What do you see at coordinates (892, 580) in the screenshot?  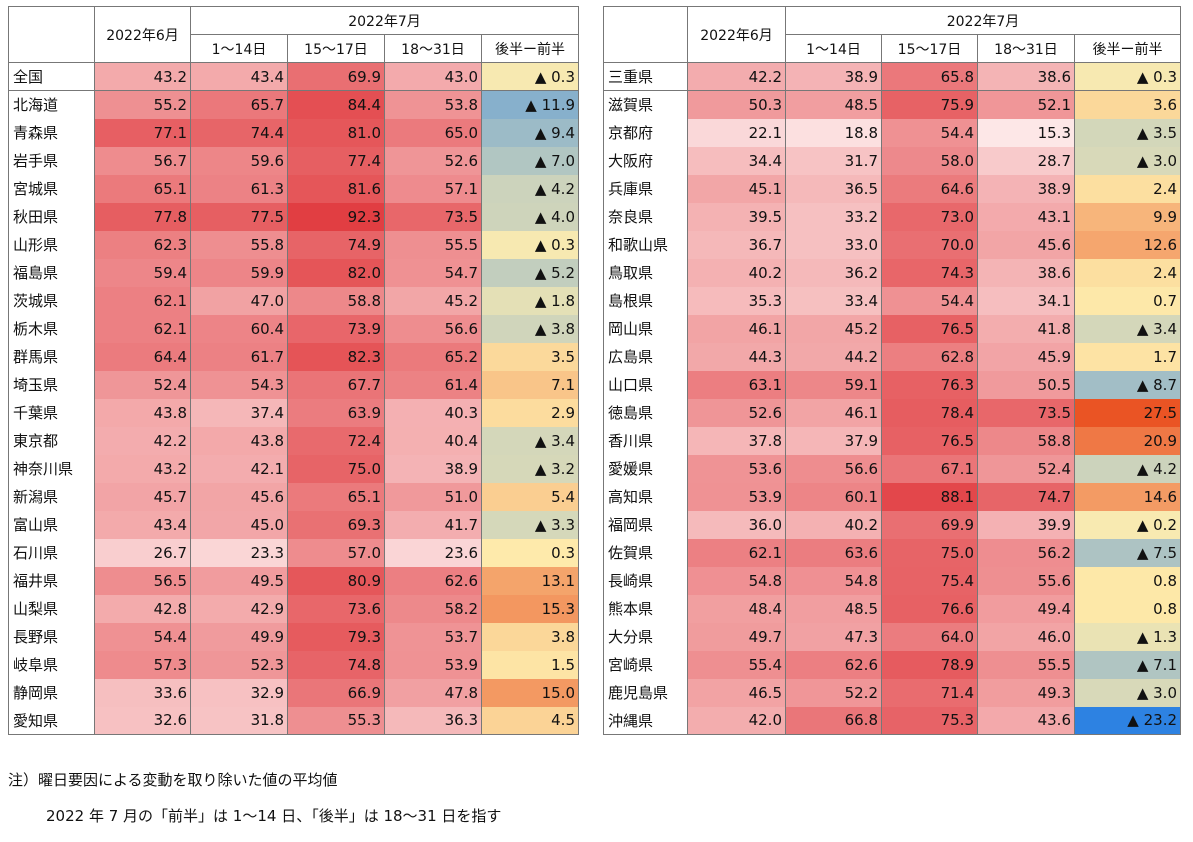 I see `table-row: 長崎県 54.8 54.8 75.4 55.6 0.8` at bounding box center [892, 580].